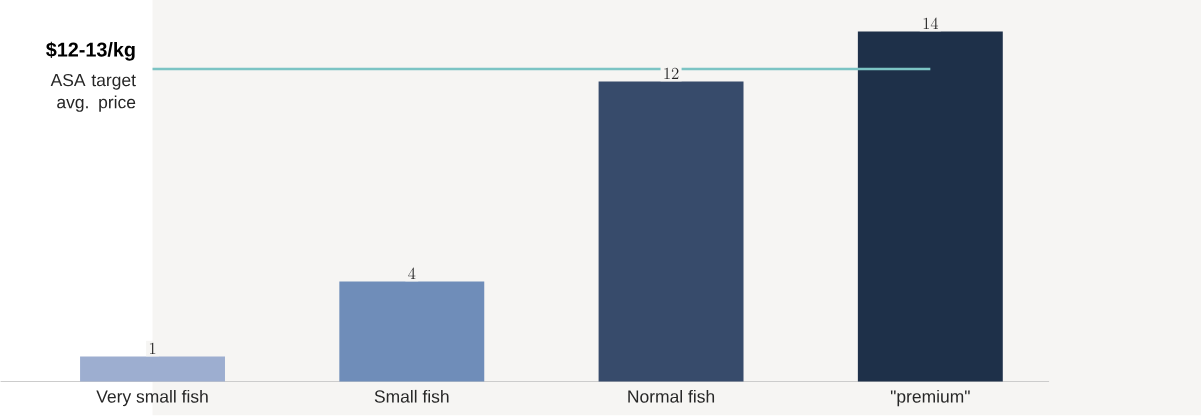  I want to click on data-label: 4, so click(412, 273).